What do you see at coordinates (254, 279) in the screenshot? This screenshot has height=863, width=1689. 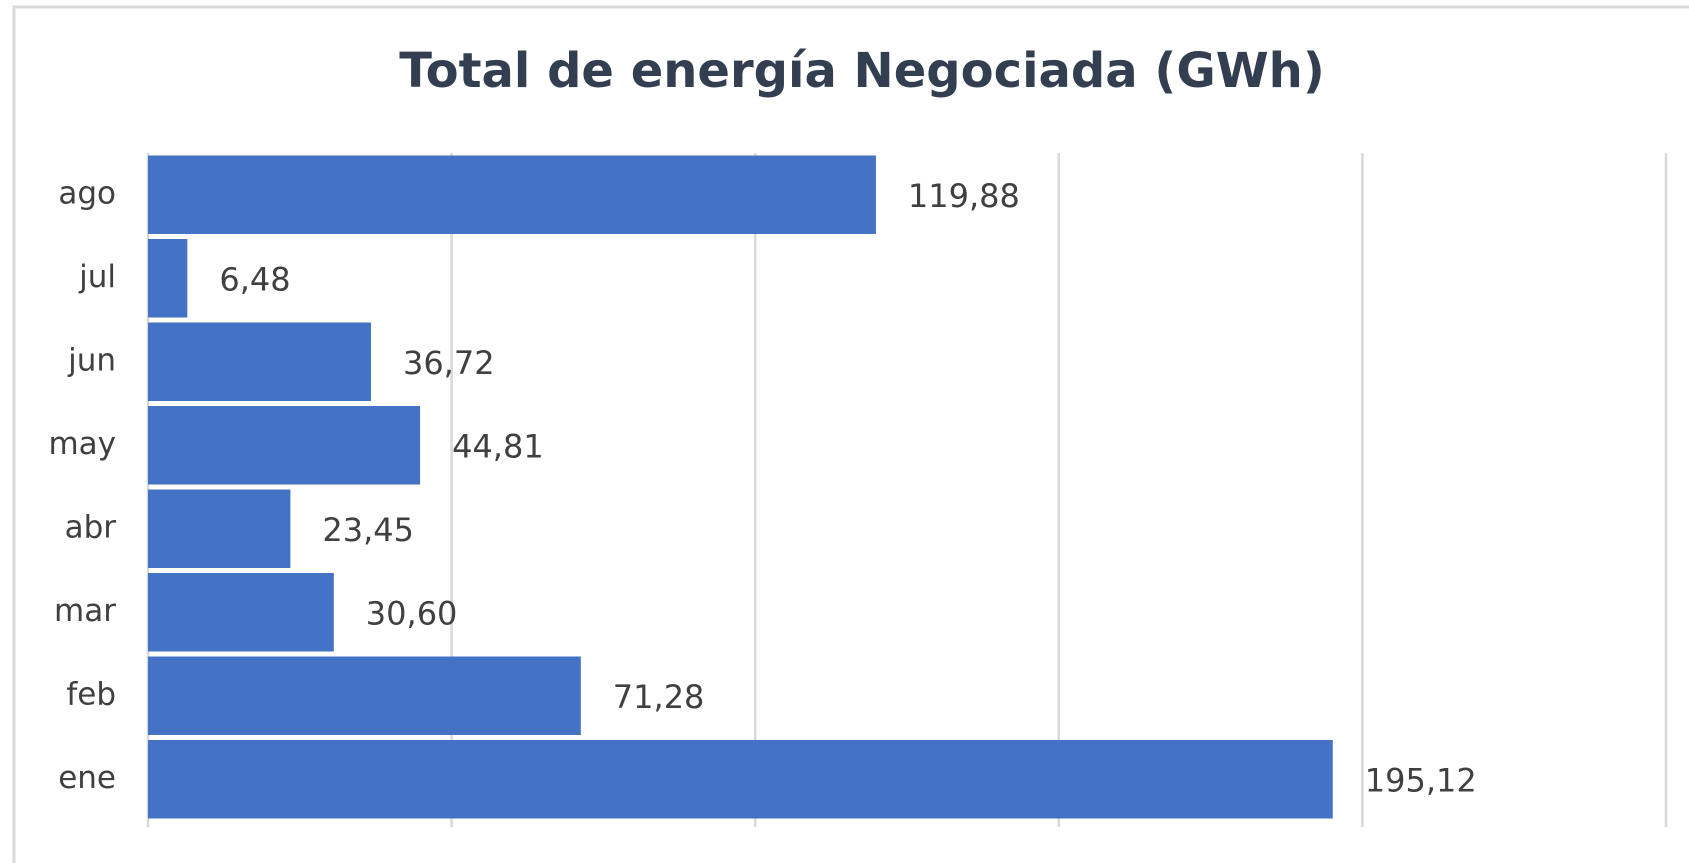 I see `data-label: 6,48` at bounding box center [254, 279].